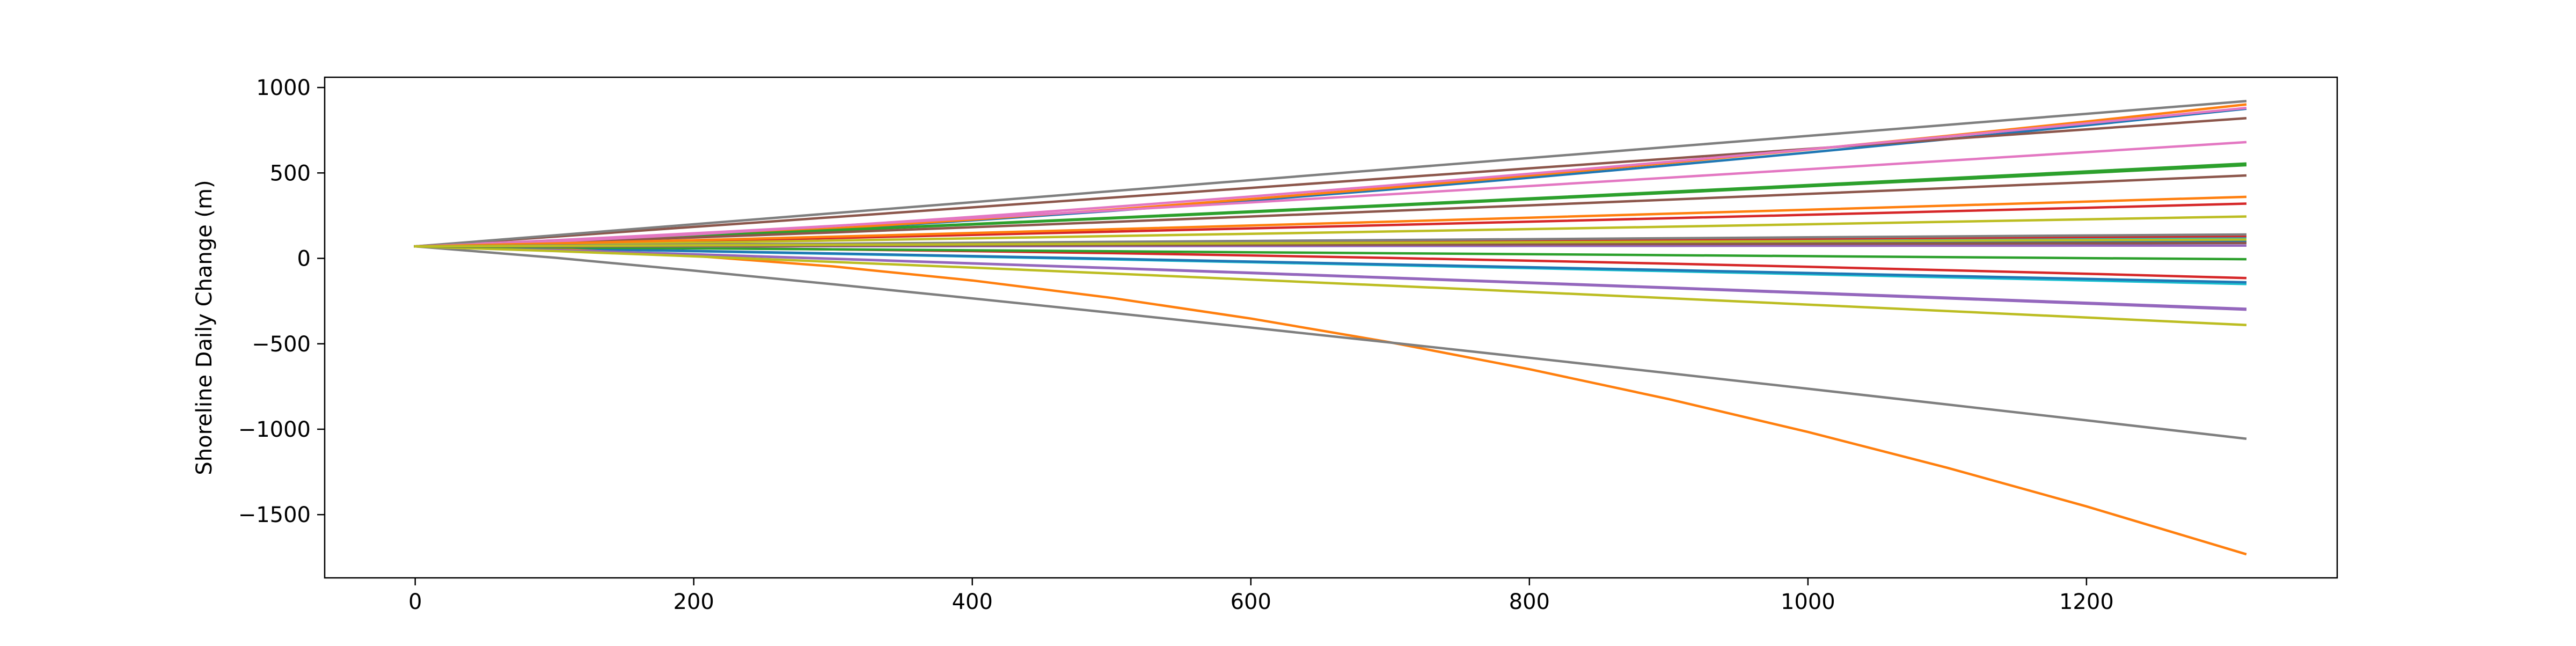 Image resolution: width=2576 pixels, height=646 pixels. I want to click on x-tick-label: 0, so click(415, 602).